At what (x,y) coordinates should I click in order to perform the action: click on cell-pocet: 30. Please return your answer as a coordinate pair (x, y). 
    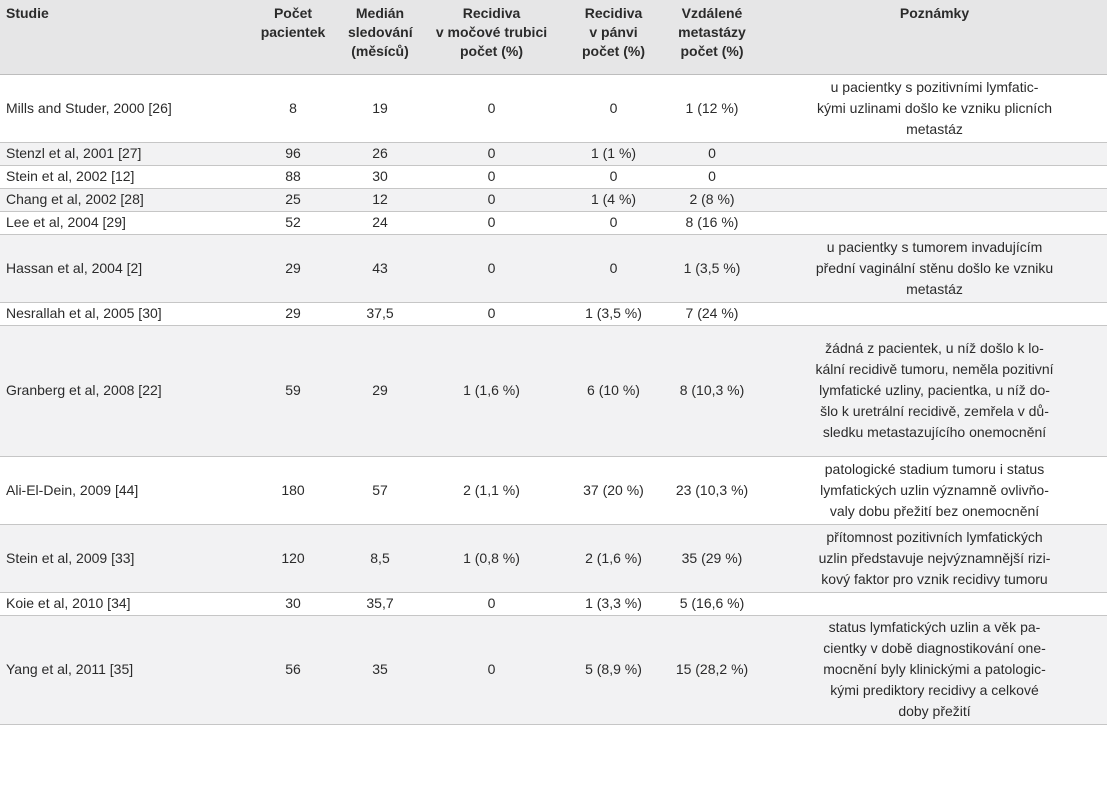
    Looking at the image, I should click on (293, 604).